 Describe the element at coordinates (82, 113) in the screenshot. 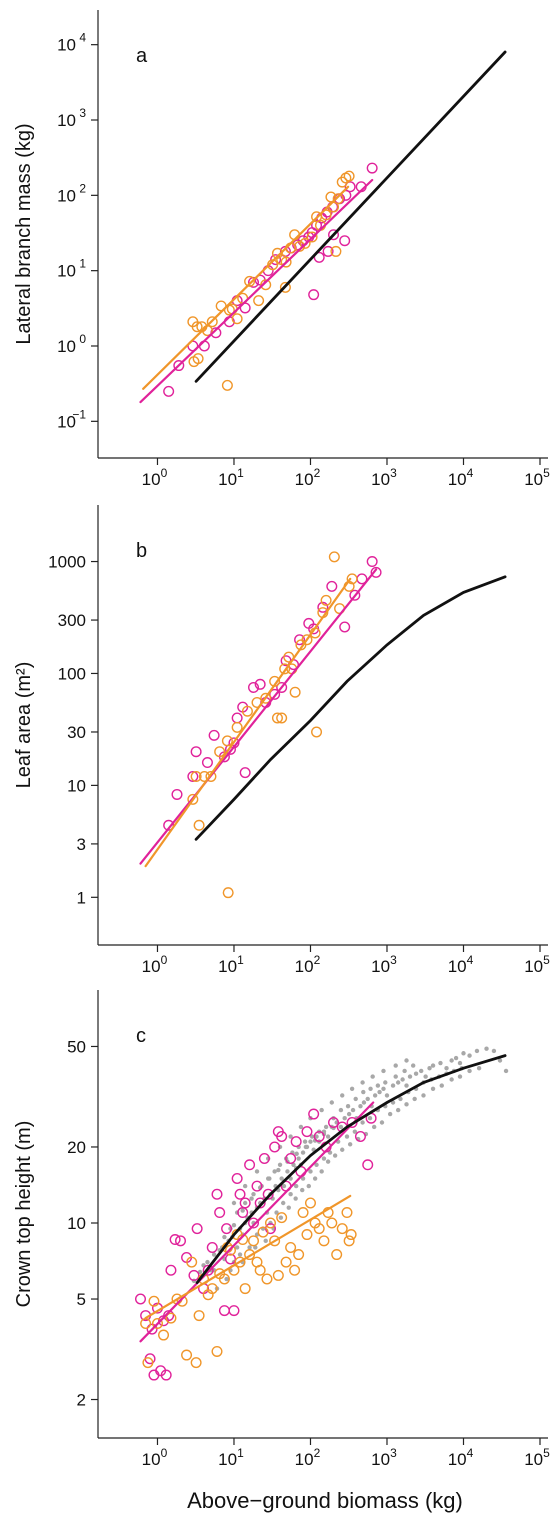

I see `y-tick-exponent: 3` at that location.